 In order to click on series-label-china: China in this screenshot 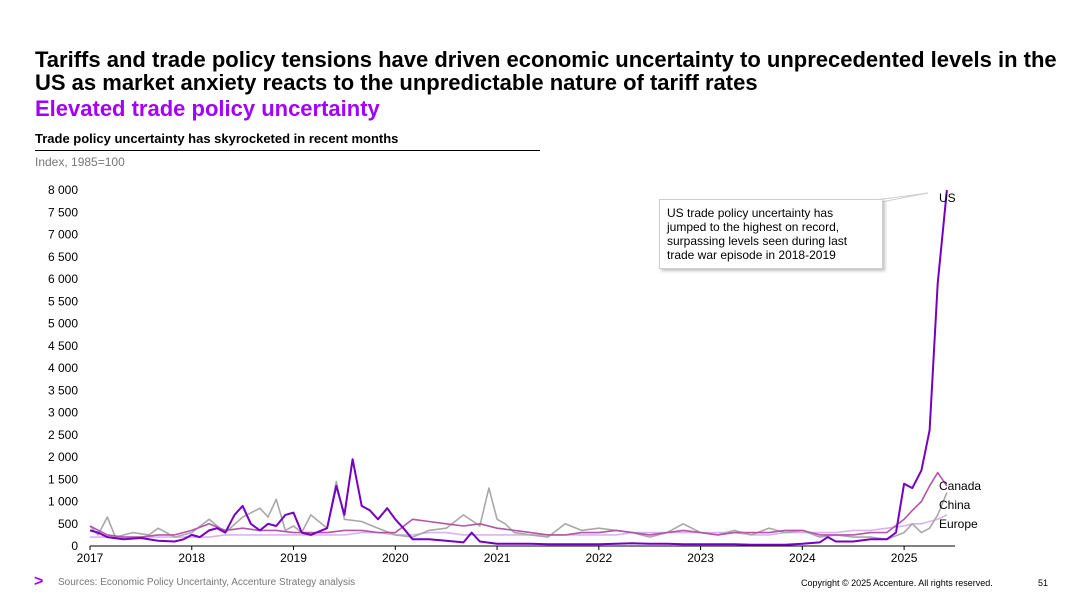, I will do `click(955, 505)`.